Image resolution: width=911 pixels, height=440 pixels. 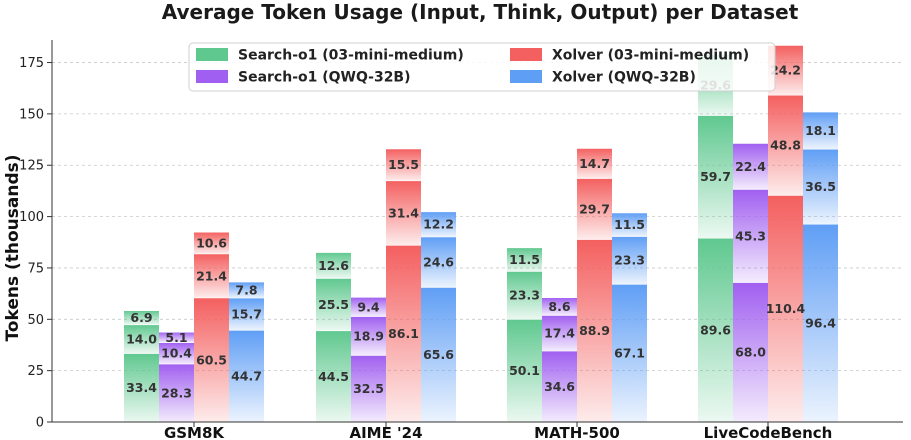 I want to click on bar-value-label: 110.4, so click(x=786, y=308).